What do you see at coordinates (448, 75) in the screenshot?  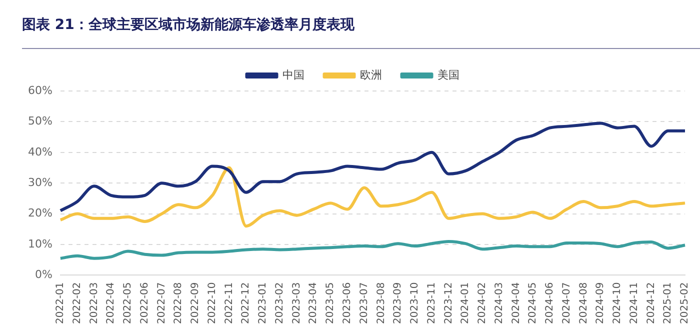 I see `legend-label: 美国` at bounding box center [448, 75].